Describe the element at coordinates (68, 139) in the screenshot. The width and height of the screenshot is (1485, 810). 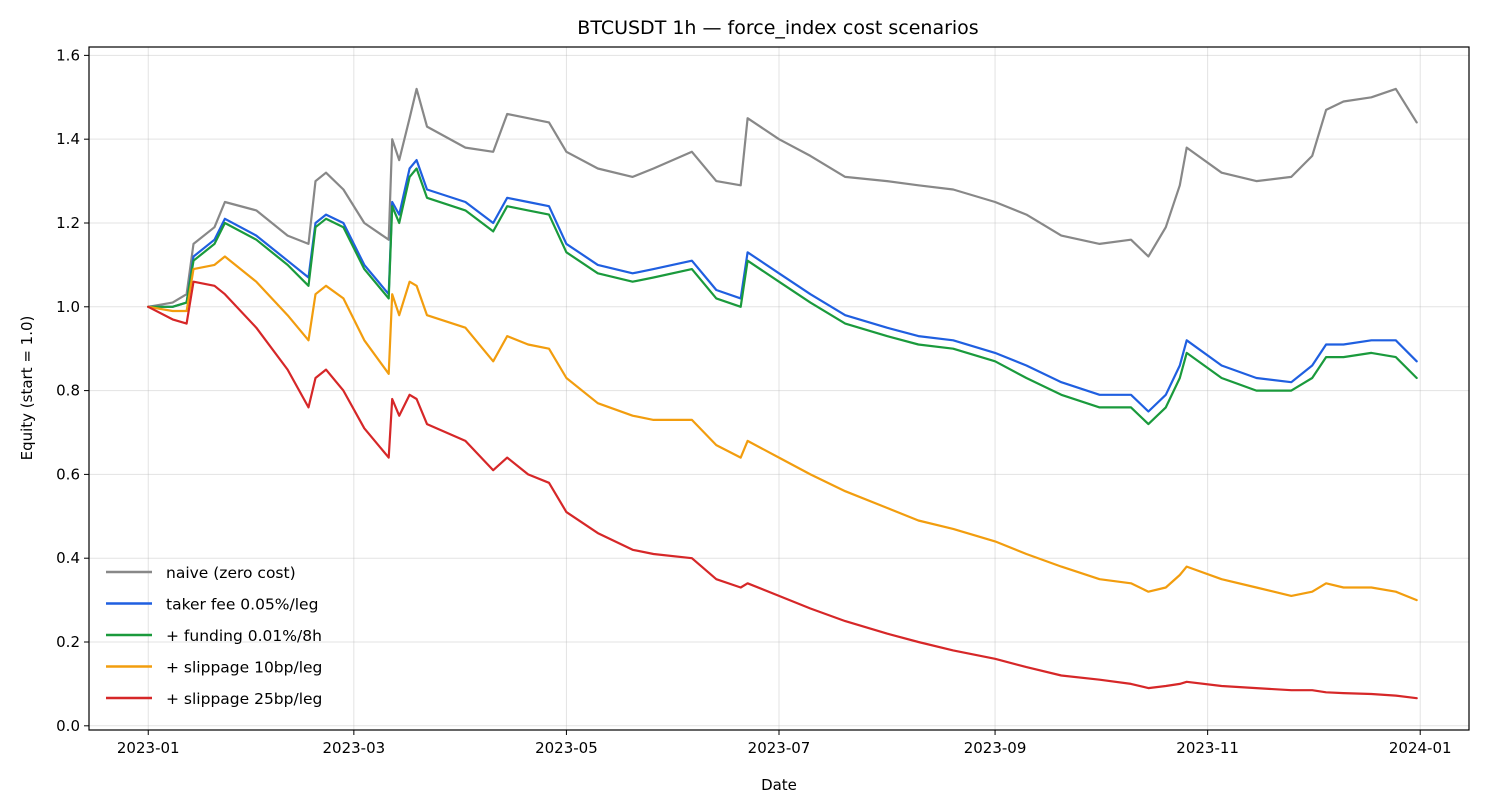
I see `y-tick-label: 1.4` at that location.